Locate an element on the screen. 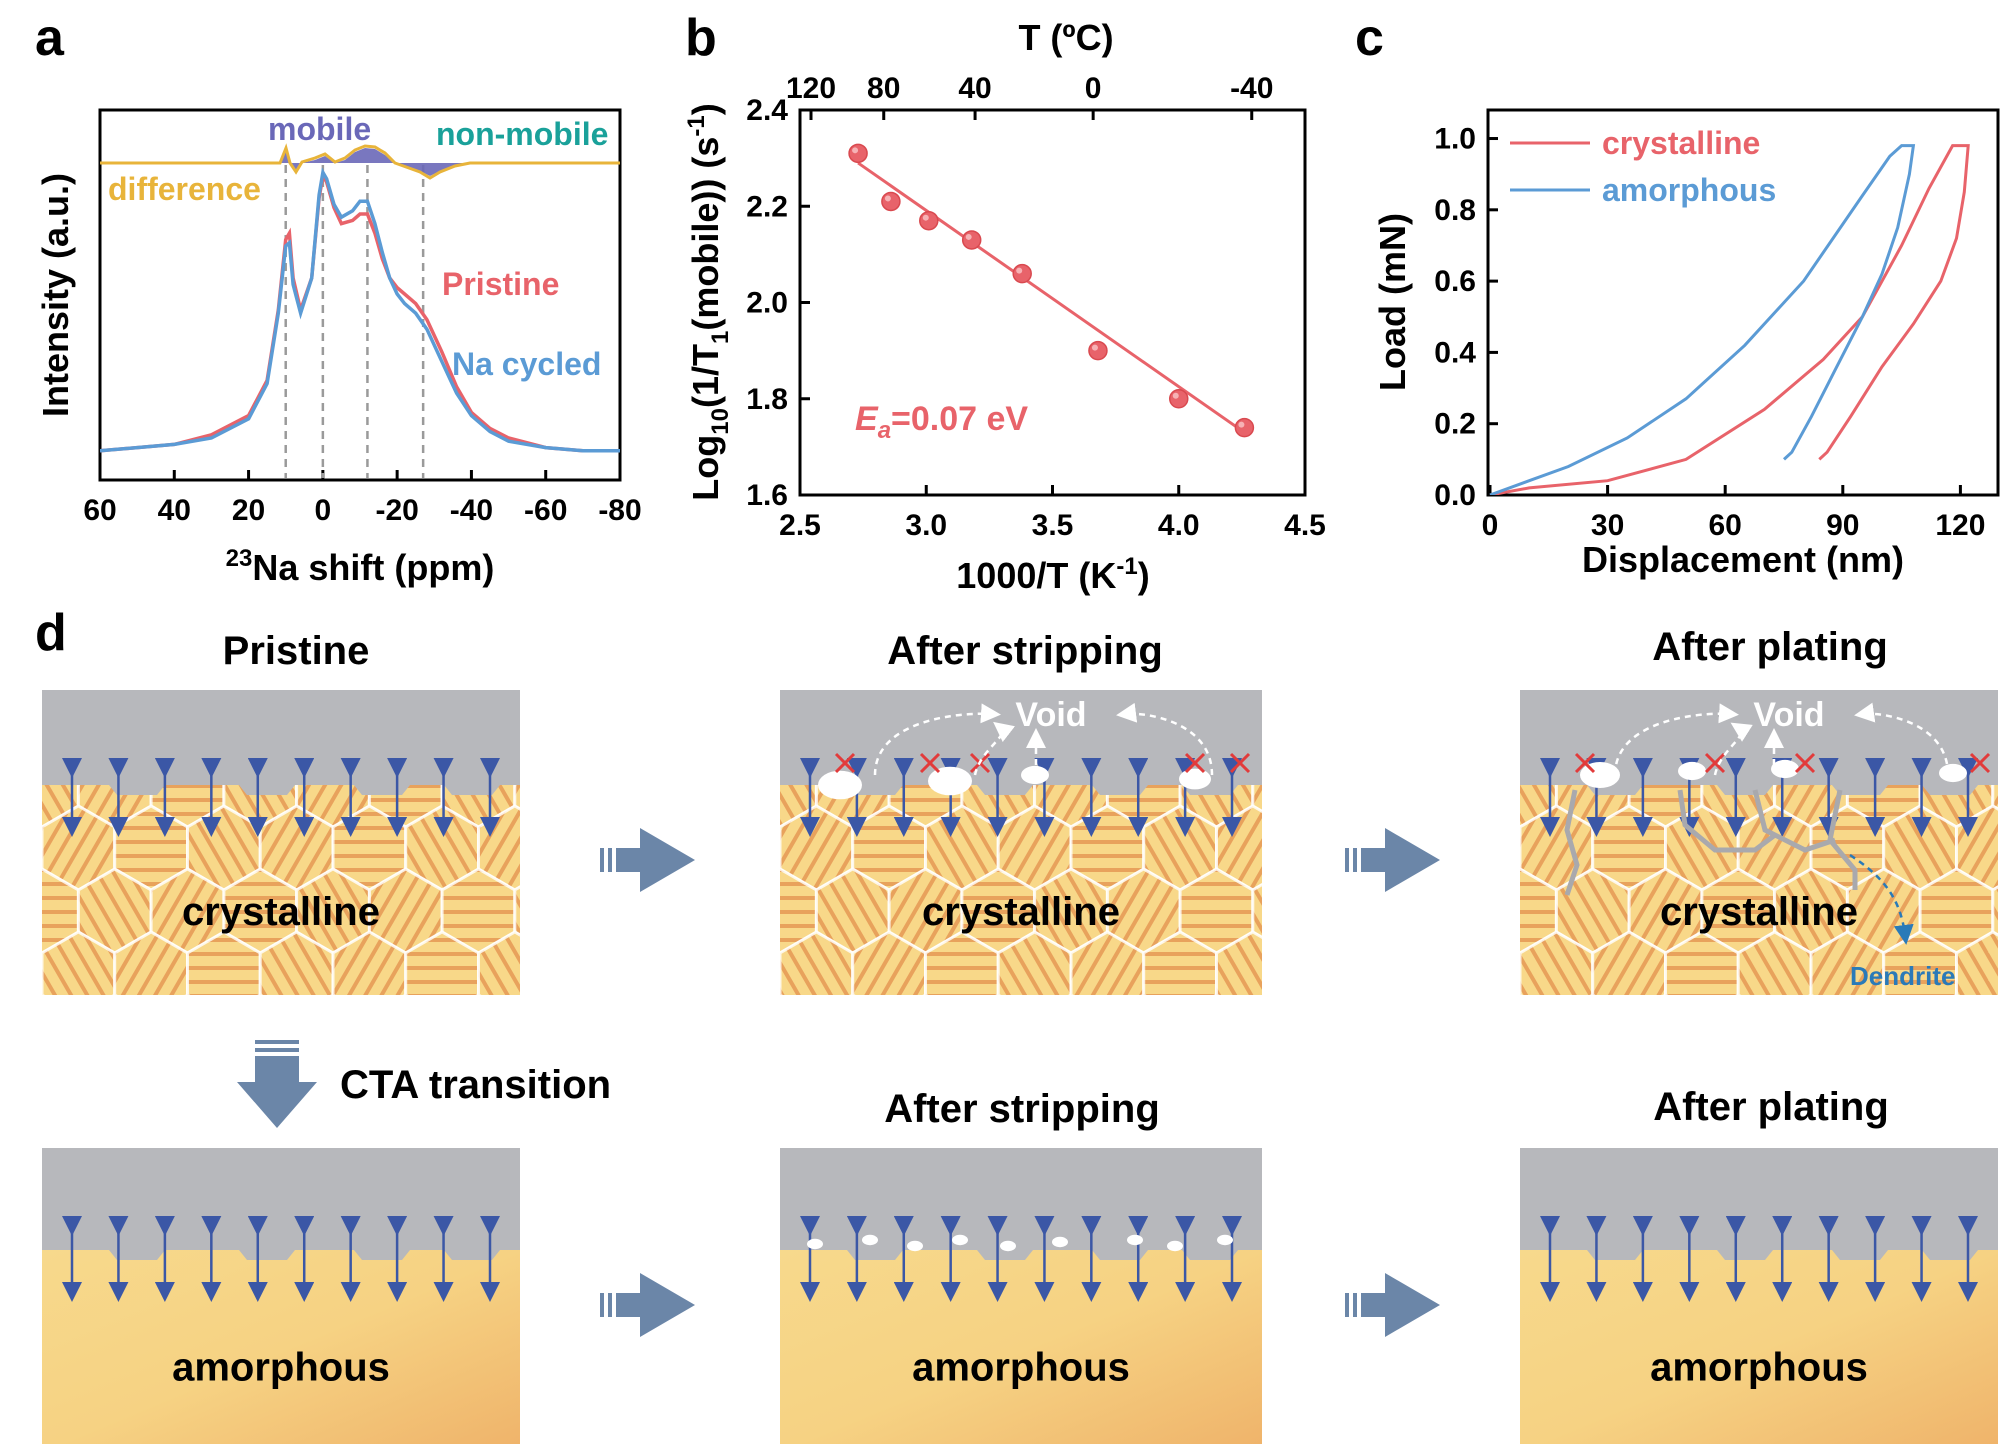  x-tick-label: 2.5 is located at coordinates (800, 525).